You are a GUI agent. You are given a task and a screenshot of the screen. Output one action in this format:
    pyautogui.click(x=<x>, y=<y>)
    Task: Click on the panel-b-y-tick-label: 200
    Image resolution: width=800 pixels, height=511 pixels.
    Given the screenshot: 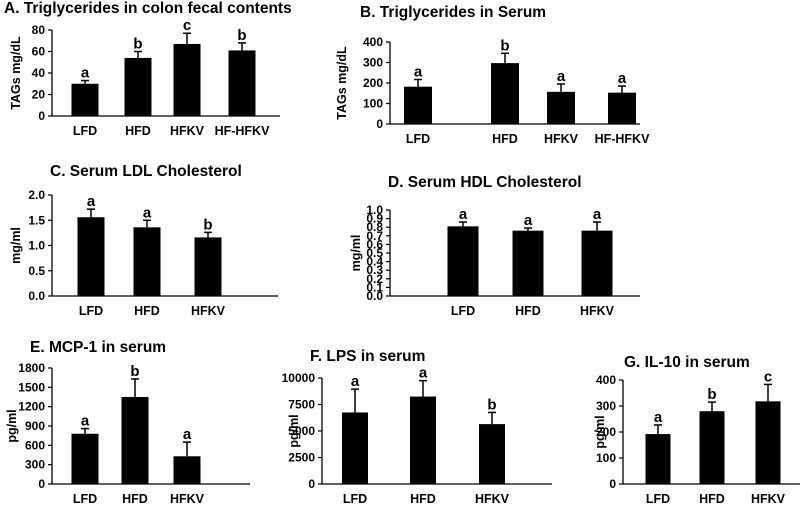 What is the action you would take?
    pyautogui.click(x=373, y=83)
    